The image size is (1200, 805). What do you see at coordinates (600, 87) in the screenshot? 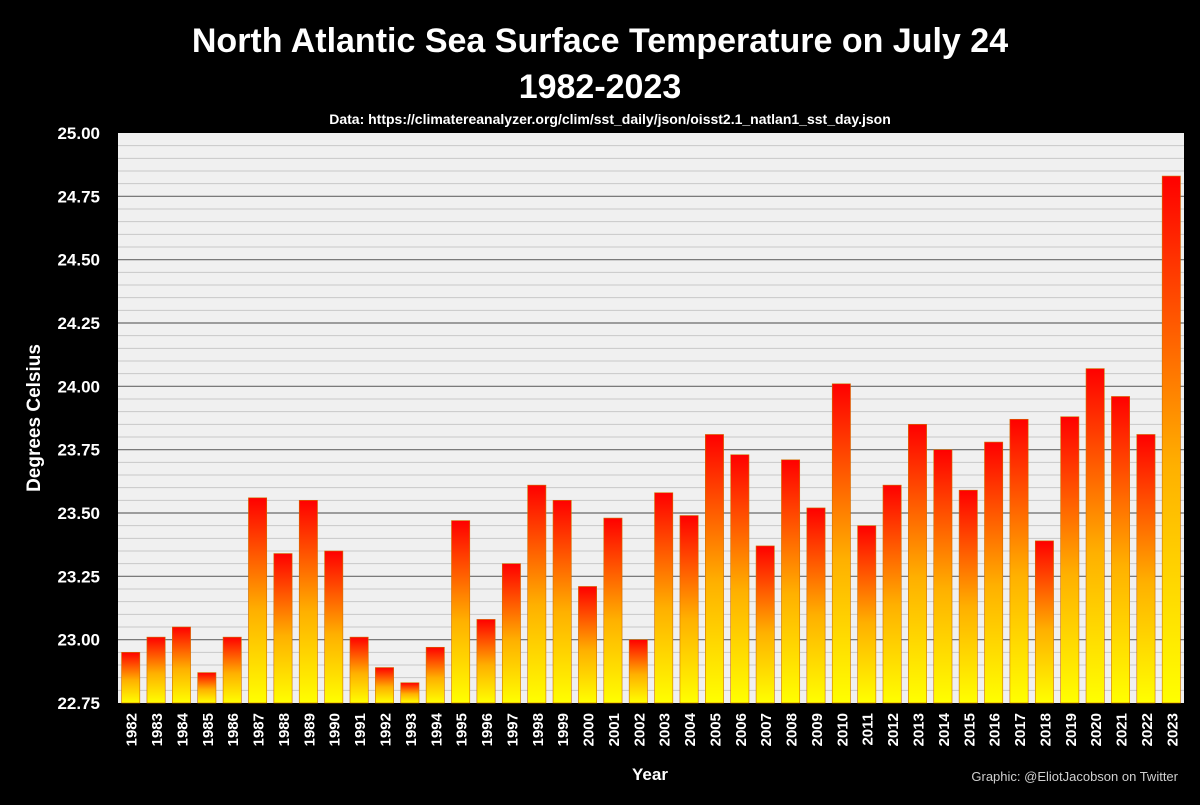
I see `chart-subtitle: 1982-2023` at bounding box center [600, 87].